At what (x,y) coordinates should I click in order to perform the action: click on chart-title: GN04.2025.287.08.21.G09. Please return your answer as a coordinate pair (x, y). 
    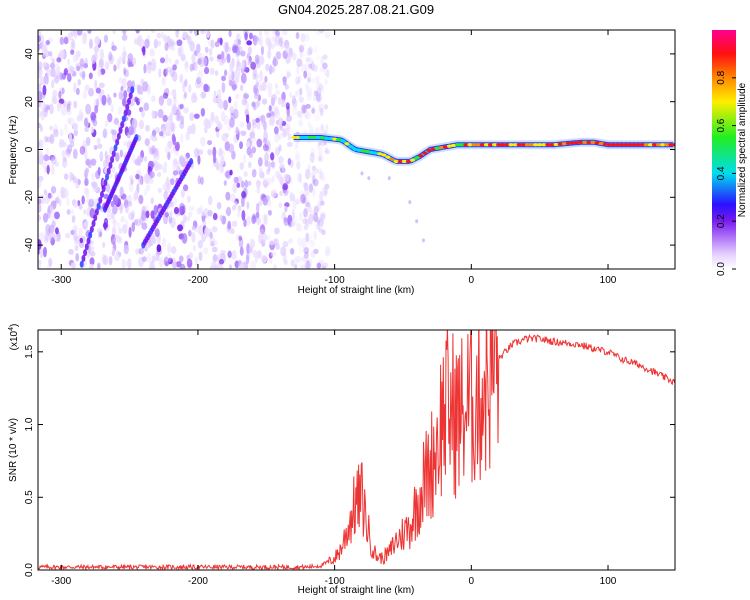
    Looking at the image, I should click on (356, 9).